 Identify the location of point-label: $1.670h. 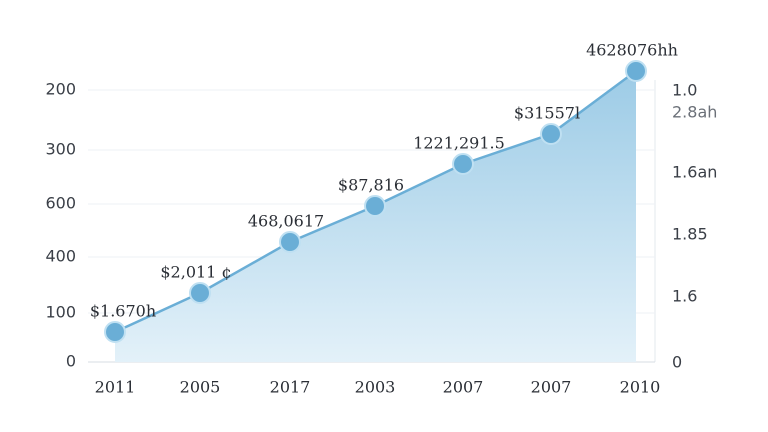
(123, 311).